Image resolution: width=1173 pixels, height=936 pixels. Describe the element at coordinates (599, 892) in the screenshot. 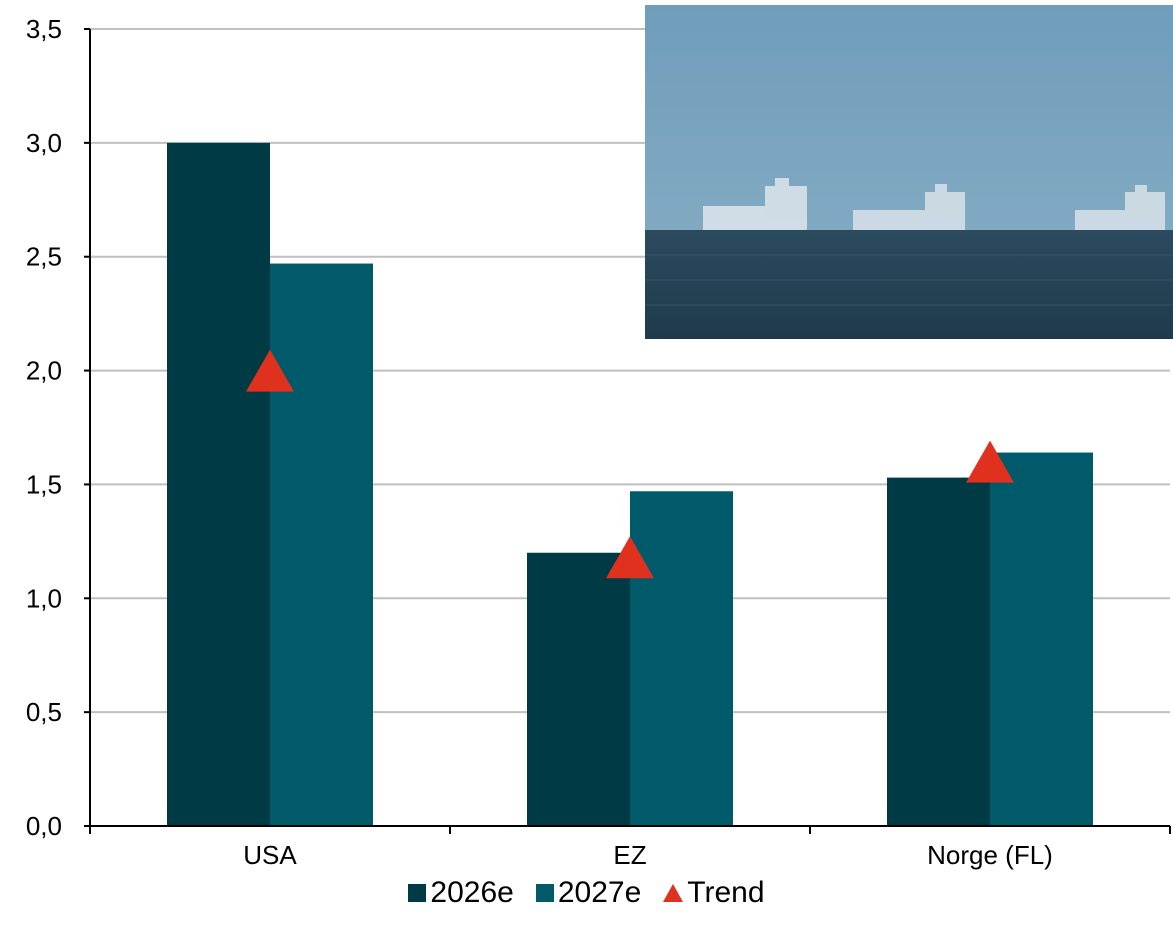

I see `legend-label-2027e: 2027e` at that location.